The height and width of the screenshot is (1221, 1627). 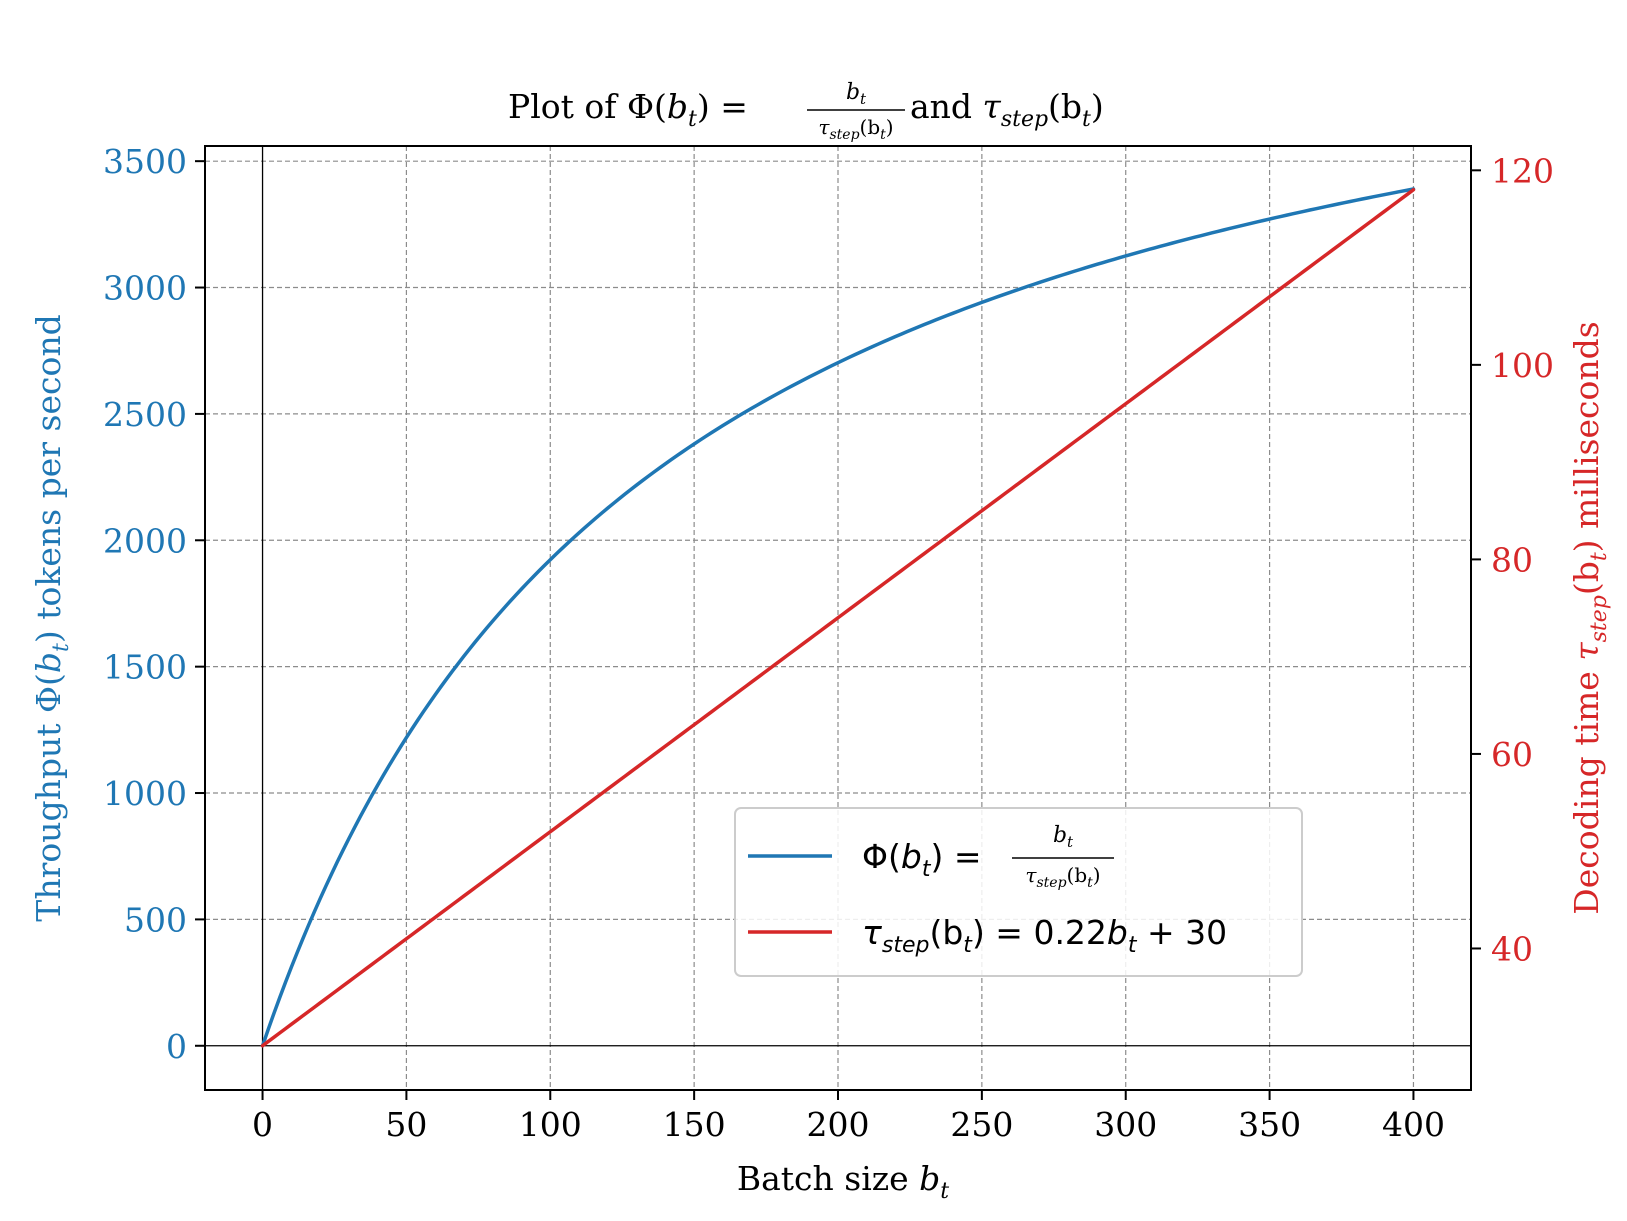 I want to click on legend-label-throughput: Φ(bt) =, so click(x=921, y=859).